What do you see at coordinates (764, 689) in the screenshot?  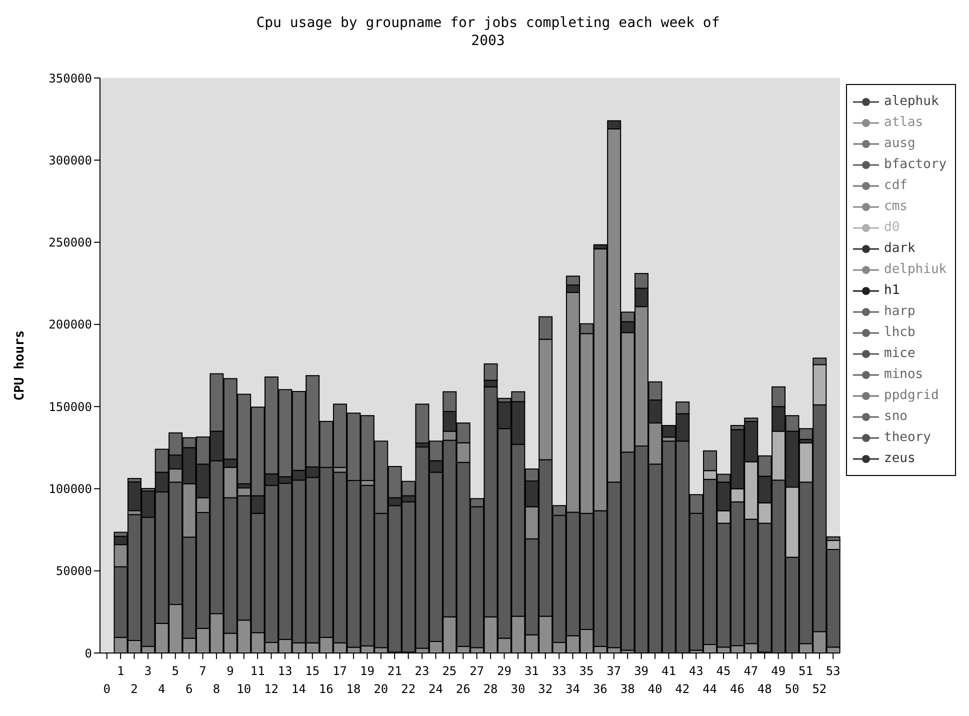 I see `x-tick-label: 48` at bounding box center [764, 689].